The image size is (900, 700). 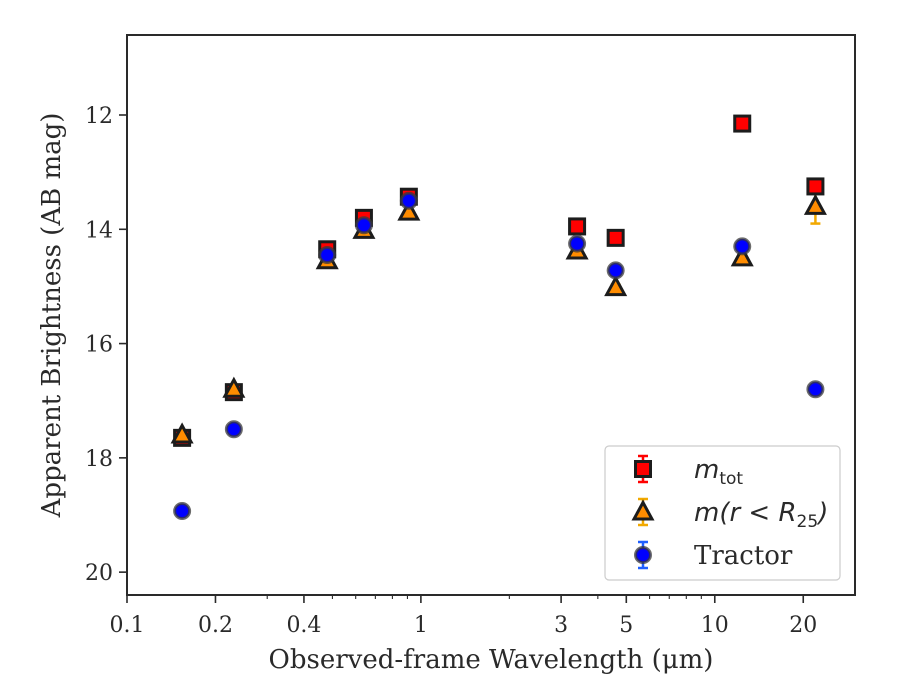 I want to click on x-tick-label: 1, so click(x=421, y=625).